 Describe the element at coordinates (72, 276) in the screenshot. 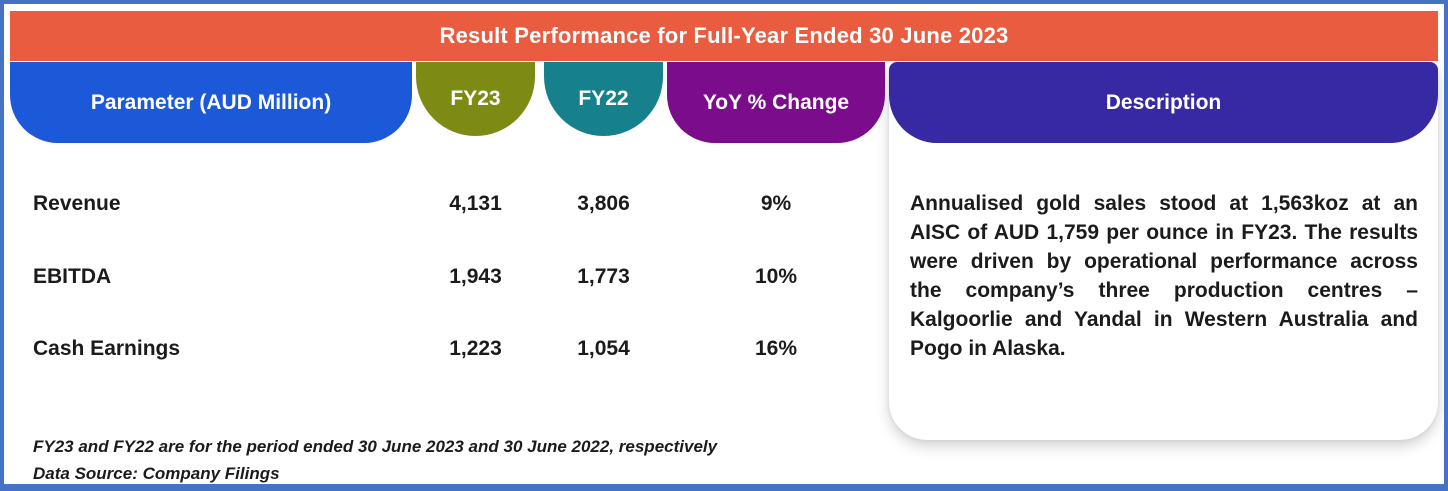

I see `row-label-ebitda: EBITDA` at that location.